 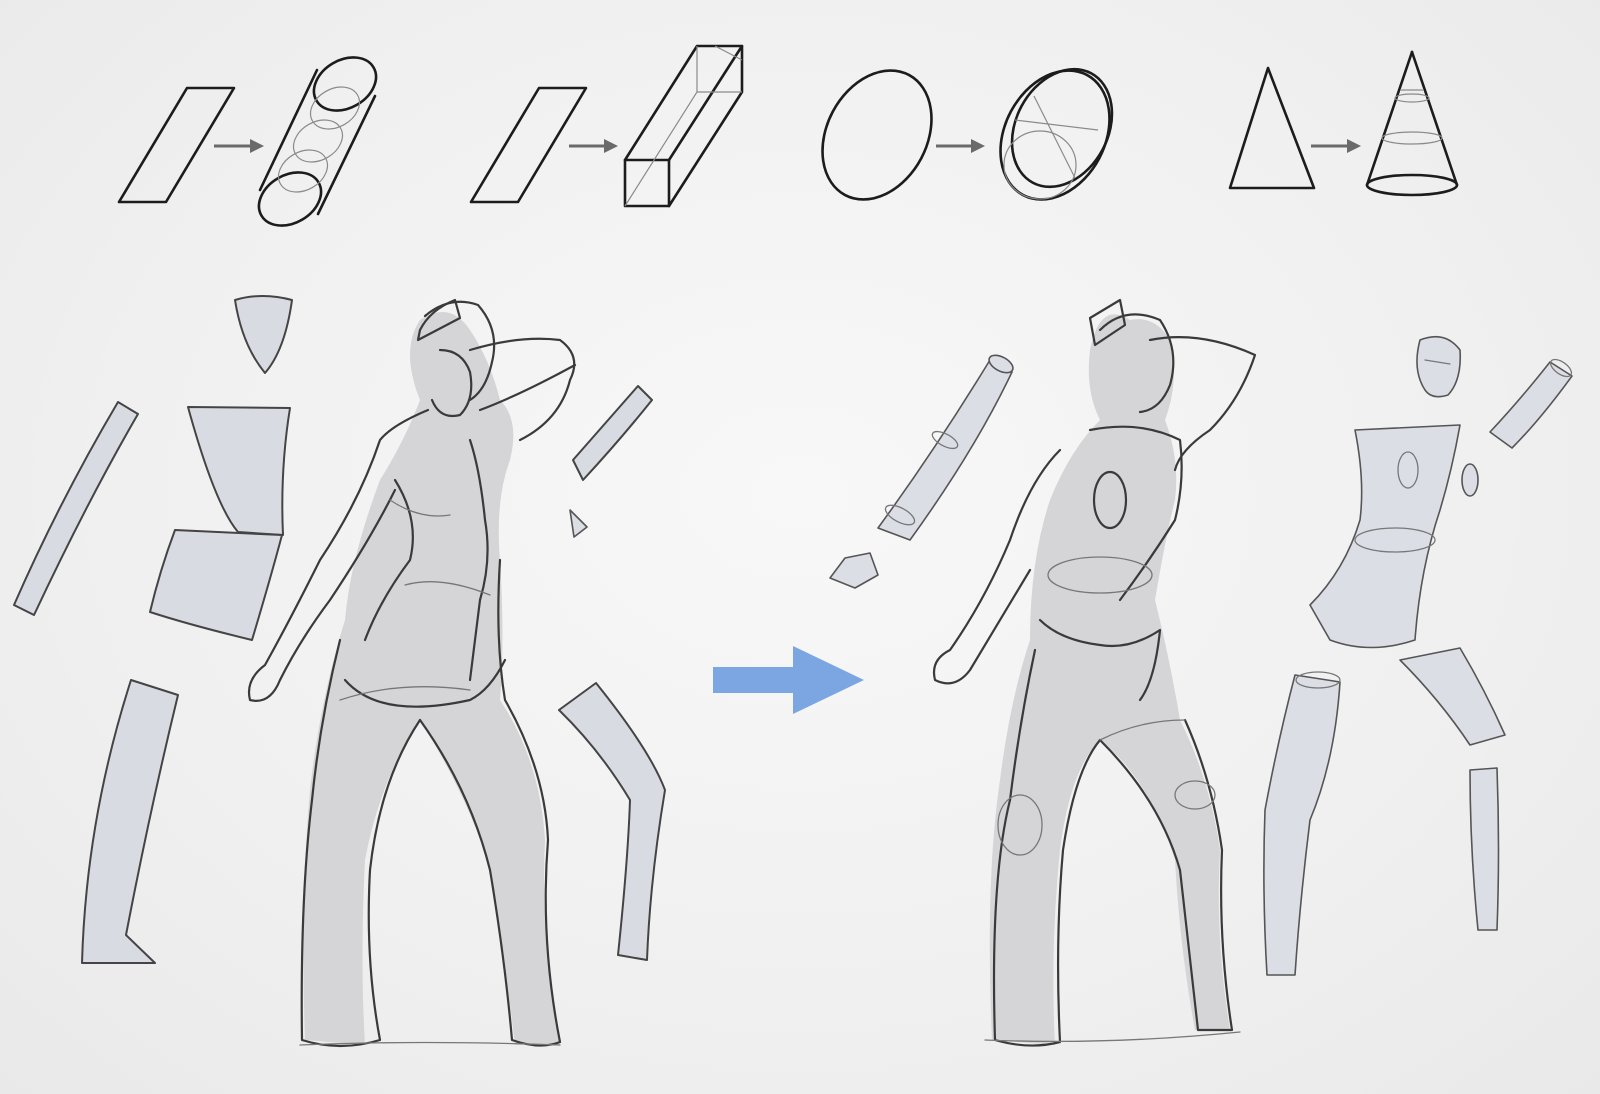 I want to click on flat-head-piece, so click(x=263, y=334).